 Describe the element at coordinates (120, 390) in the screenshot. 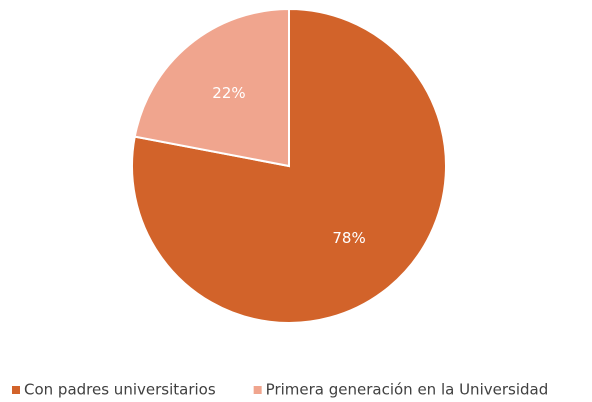

I see `legend-label: Con padres universitarios` at that location.